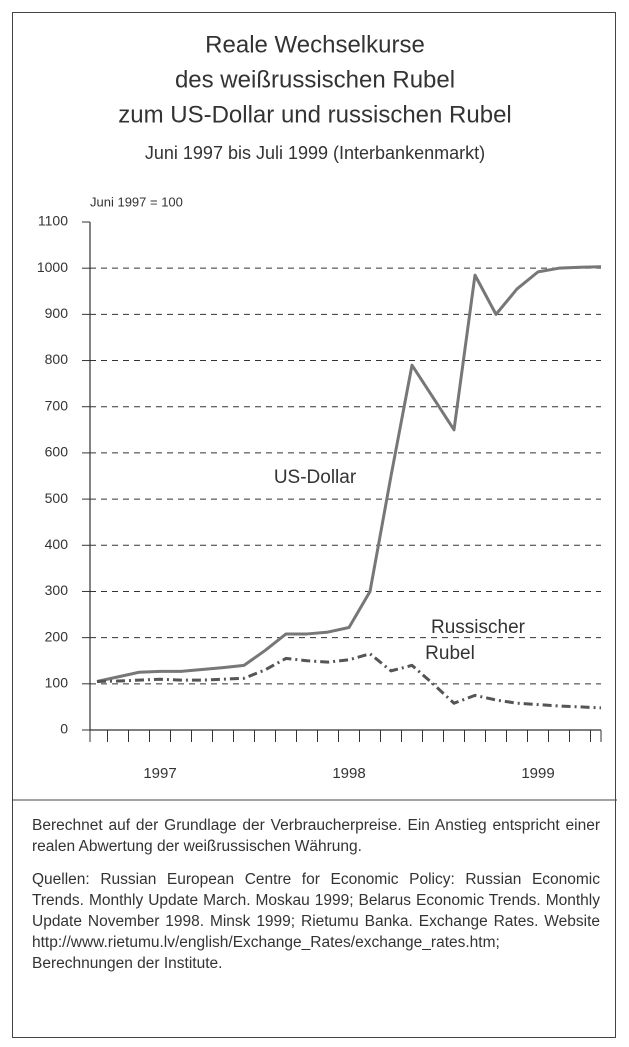 The image size is (629, 1047). I want to click on y-tick-label: 100, so click(57, 683).